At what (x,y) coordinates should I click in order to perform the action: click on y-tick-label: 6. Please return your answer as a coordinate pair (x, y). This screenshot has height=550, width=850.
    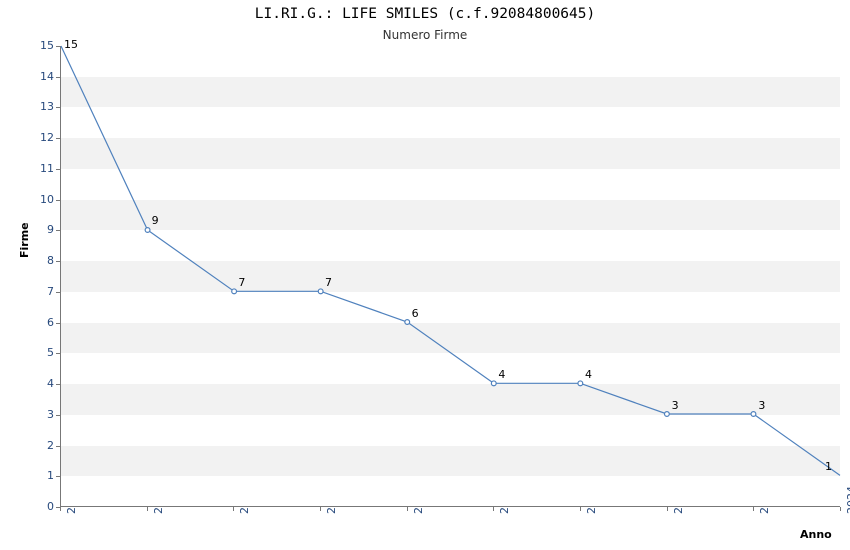
    Looking at the image, I should click on (50, 322).